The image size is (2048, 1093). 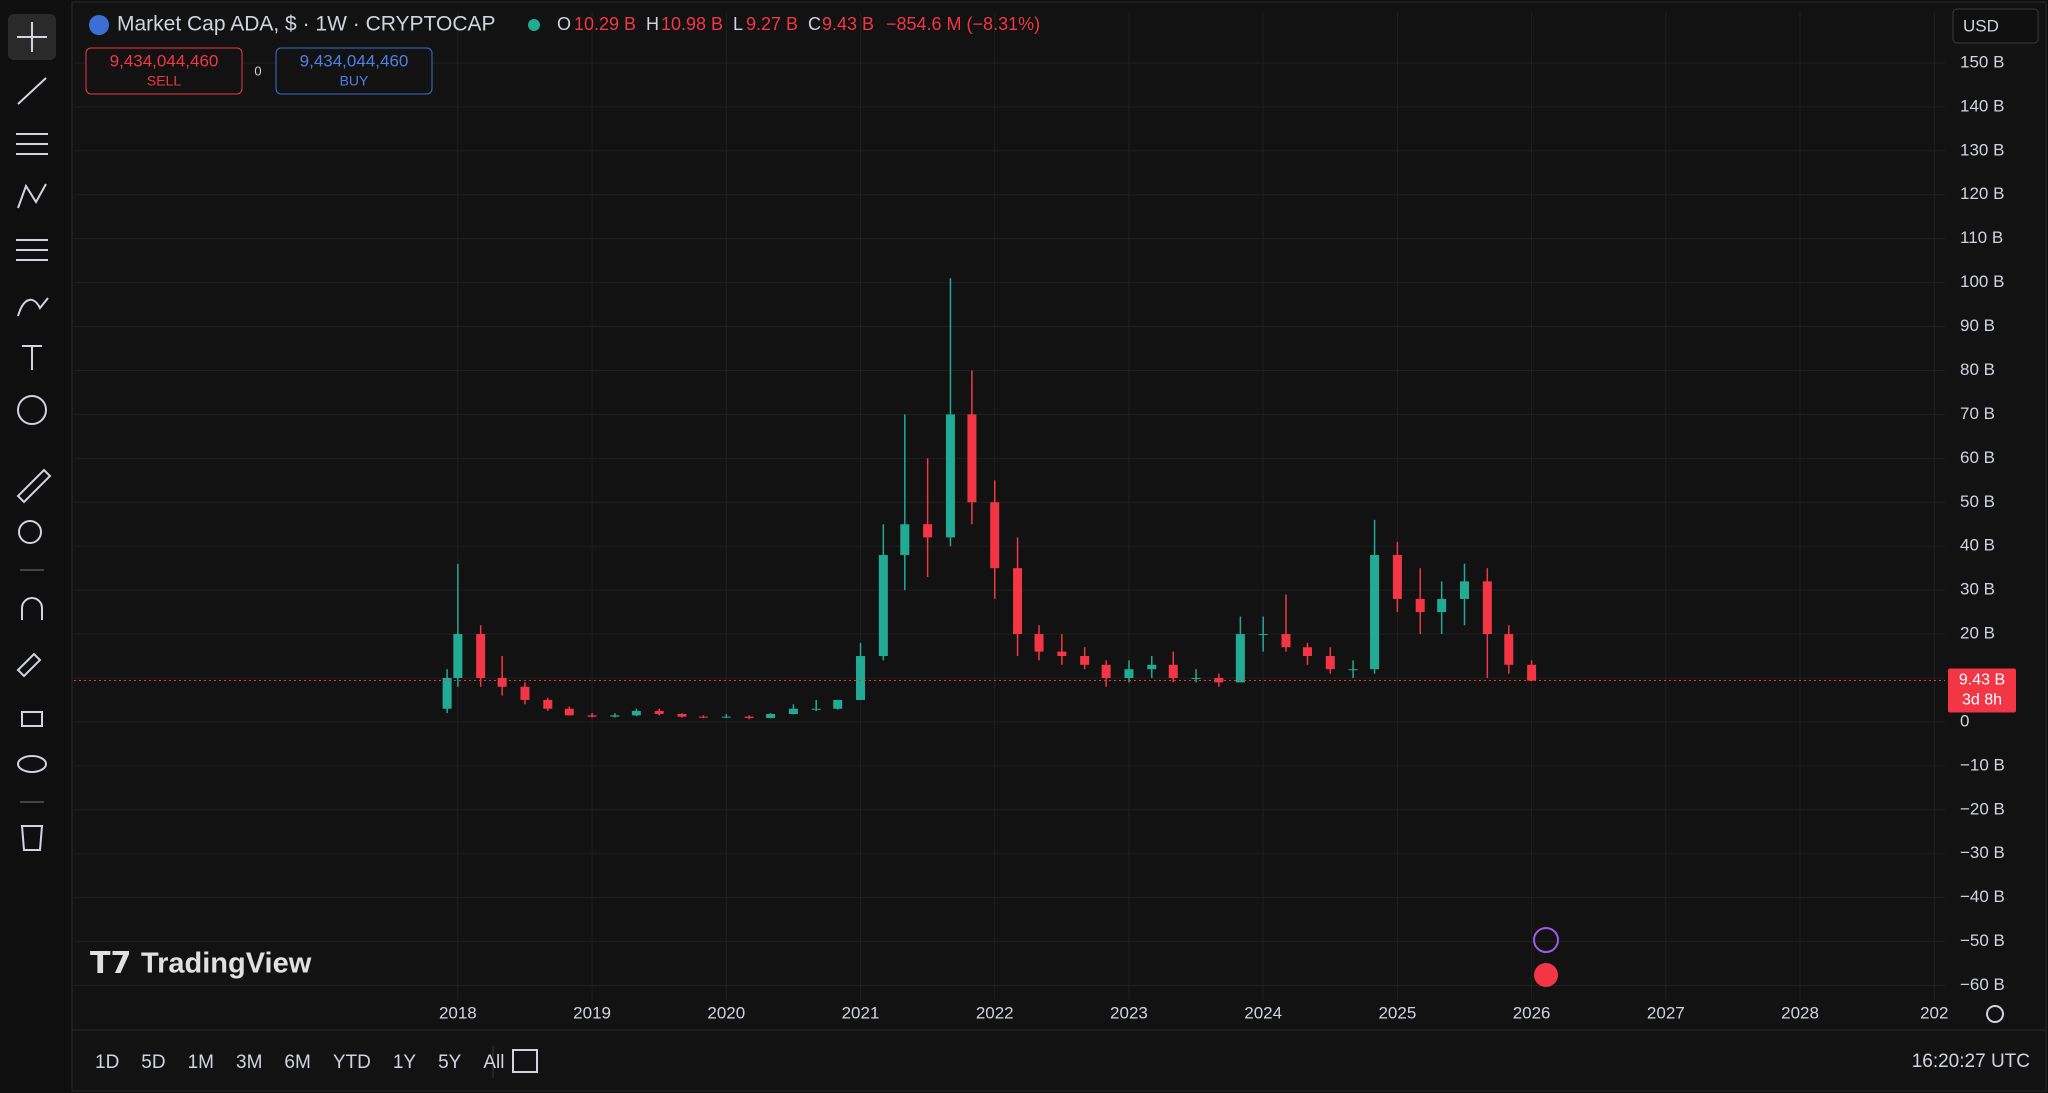 What do you see at coordinates (153, 1062) in the screenshot?
I see `range-button: 5D` at bounding box center [153, 1062].